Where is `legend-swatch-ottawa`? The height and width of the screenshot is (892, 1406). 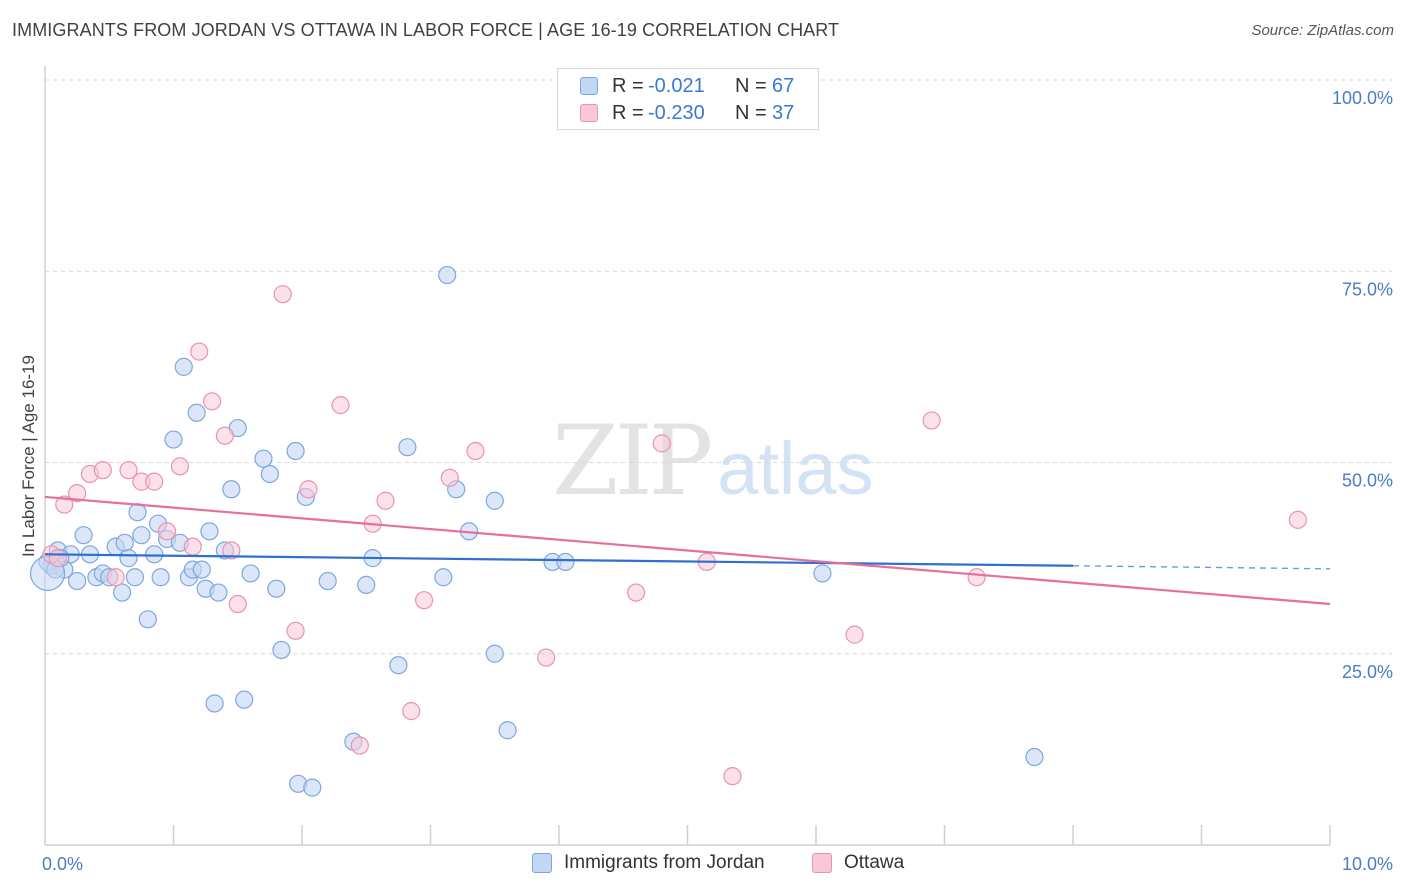 legend-swatch-ottawa is located at coordinates (589, 113).